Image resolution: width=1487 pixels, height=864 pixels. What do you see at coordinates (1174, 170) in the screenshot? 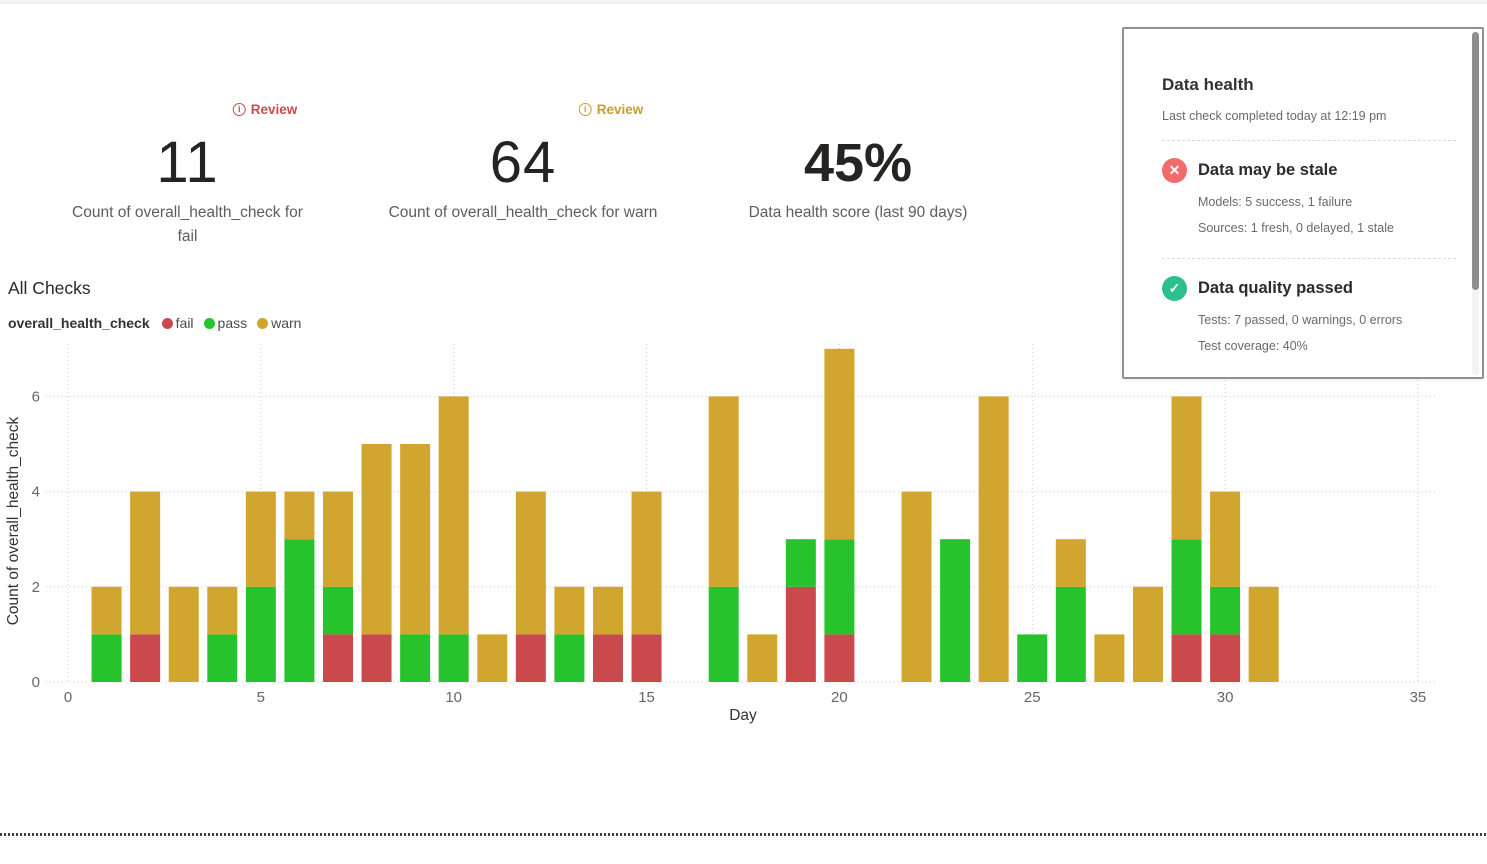
I see `x-circle-icon: ✕` at bounding box center [1174, 170].